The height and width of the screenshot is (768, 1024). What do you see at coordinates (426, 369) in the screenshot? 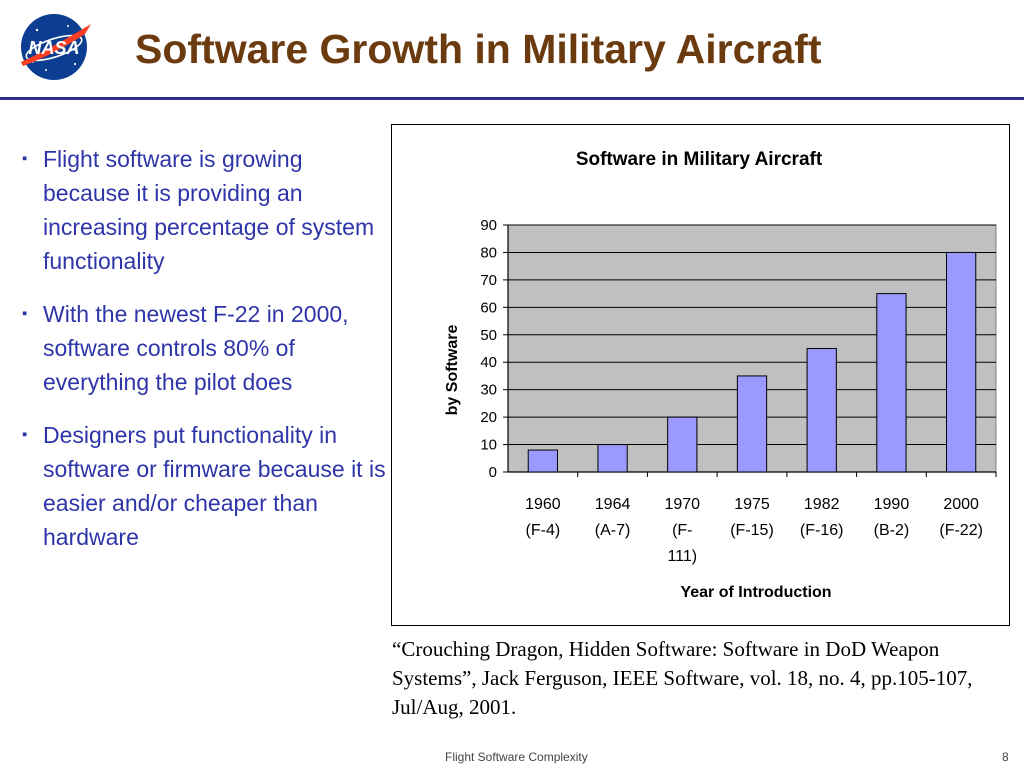
I see `y-axis-title: Percent of Functionality Provided` at bounding box center [426, 369].